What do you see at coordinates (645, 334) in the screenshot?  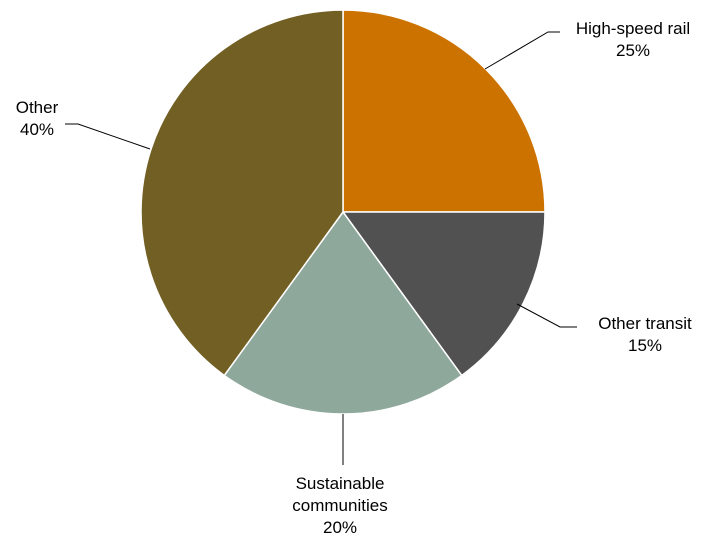 I see `slice-label-other-transit: Other transit 15%` at bounding box center [645, 334].